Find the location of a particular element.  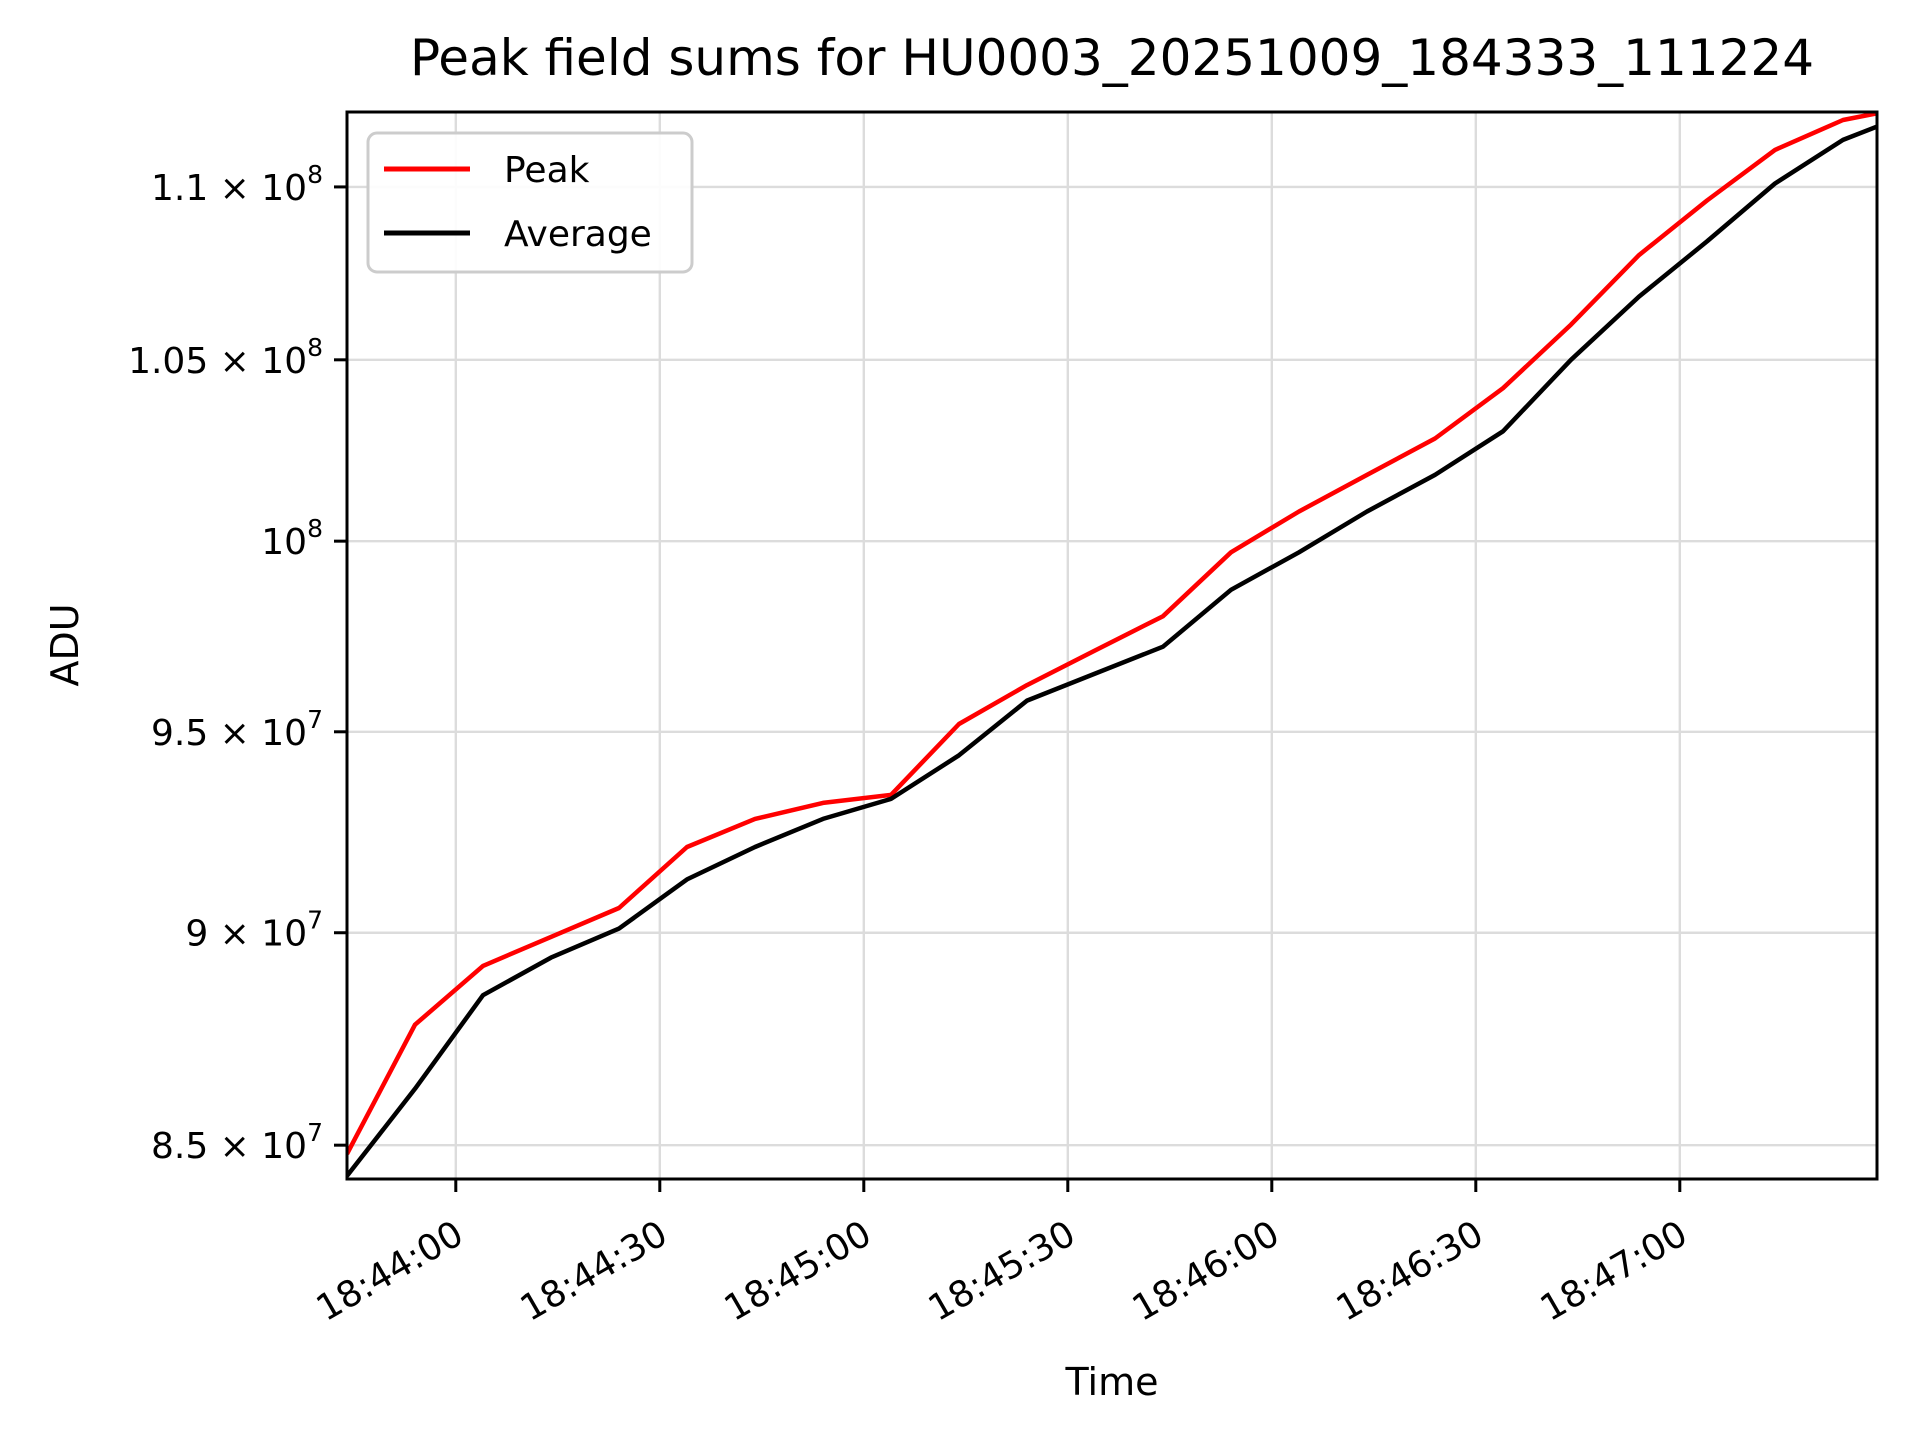

x-axis-label: Time is located at coordinates (1112, 1382).